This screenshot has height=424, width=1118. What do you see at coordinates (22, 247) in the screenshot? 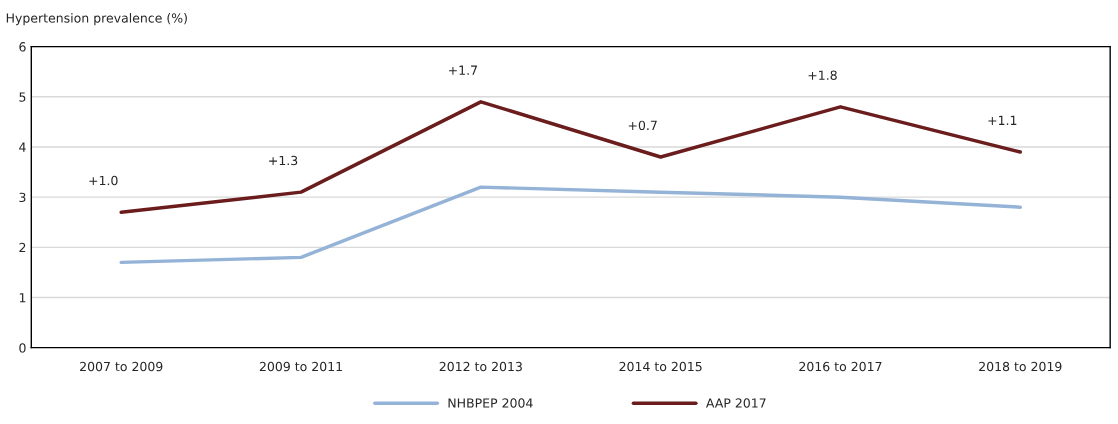
I see `y-tick-label: 2` at bounding box center [22, 247].